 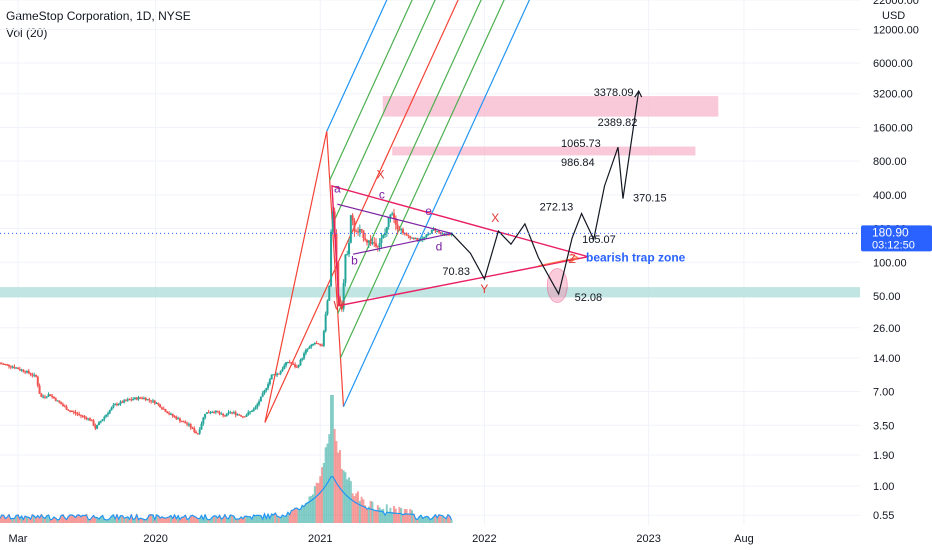 What do you see at coordinates (155, 539) in the screenshot?
I see `time-tick-label: 2020` at bounding box center [155, 539].